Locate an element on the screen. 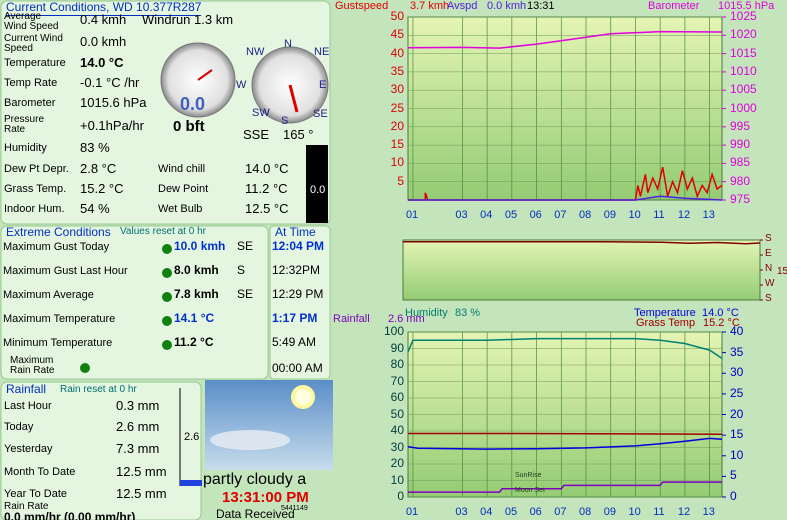 This screenshot has width=787, height=520. wind-direction: SSE is located at coordinates (256, 134).